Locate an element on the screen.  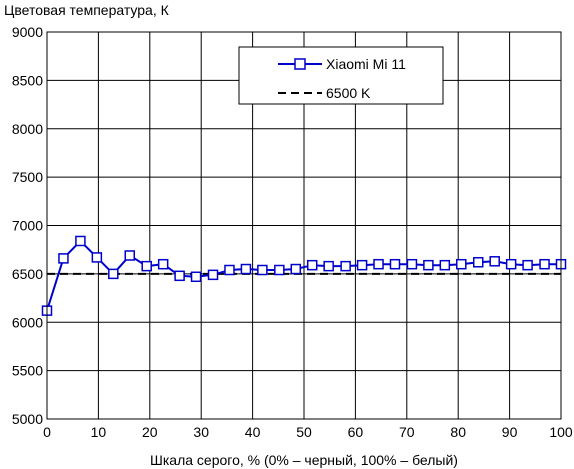
legend-box is located at coordinates (341, 75).